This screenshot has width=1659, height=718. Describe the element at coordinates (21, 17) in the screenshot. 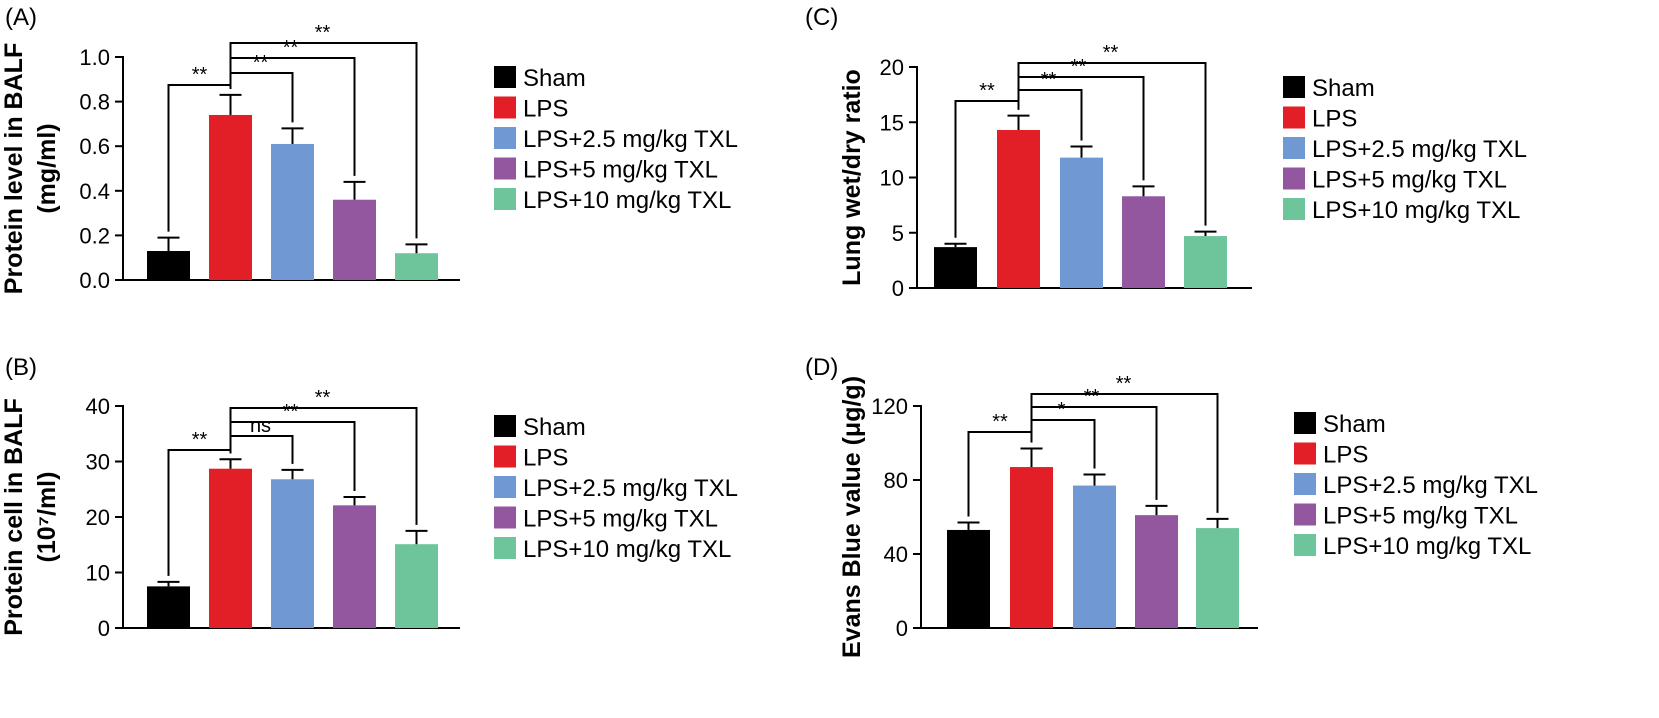

I see `panel-label: (A)` at that location.